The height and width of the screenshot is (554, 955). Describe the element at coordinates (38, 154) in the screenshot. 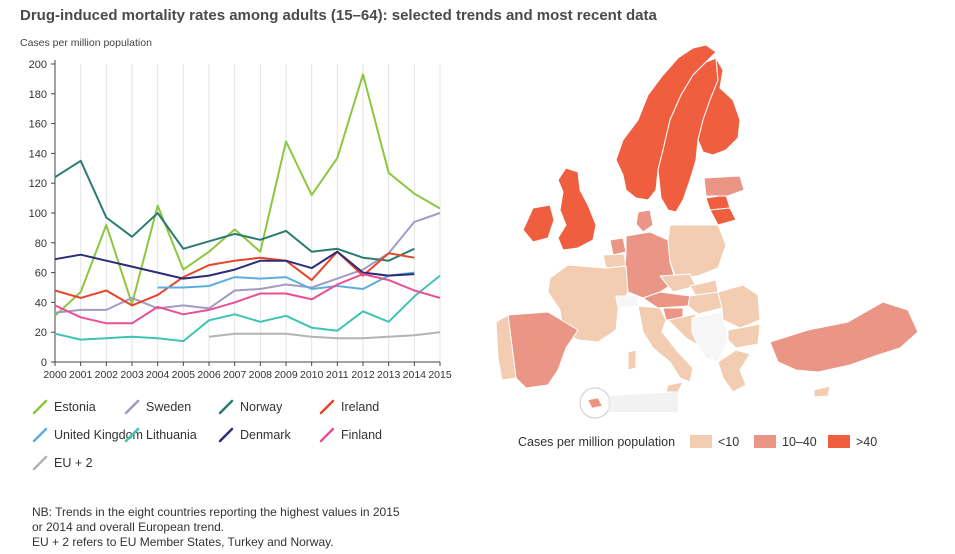

I see `y-tick-label: 140` at that location.